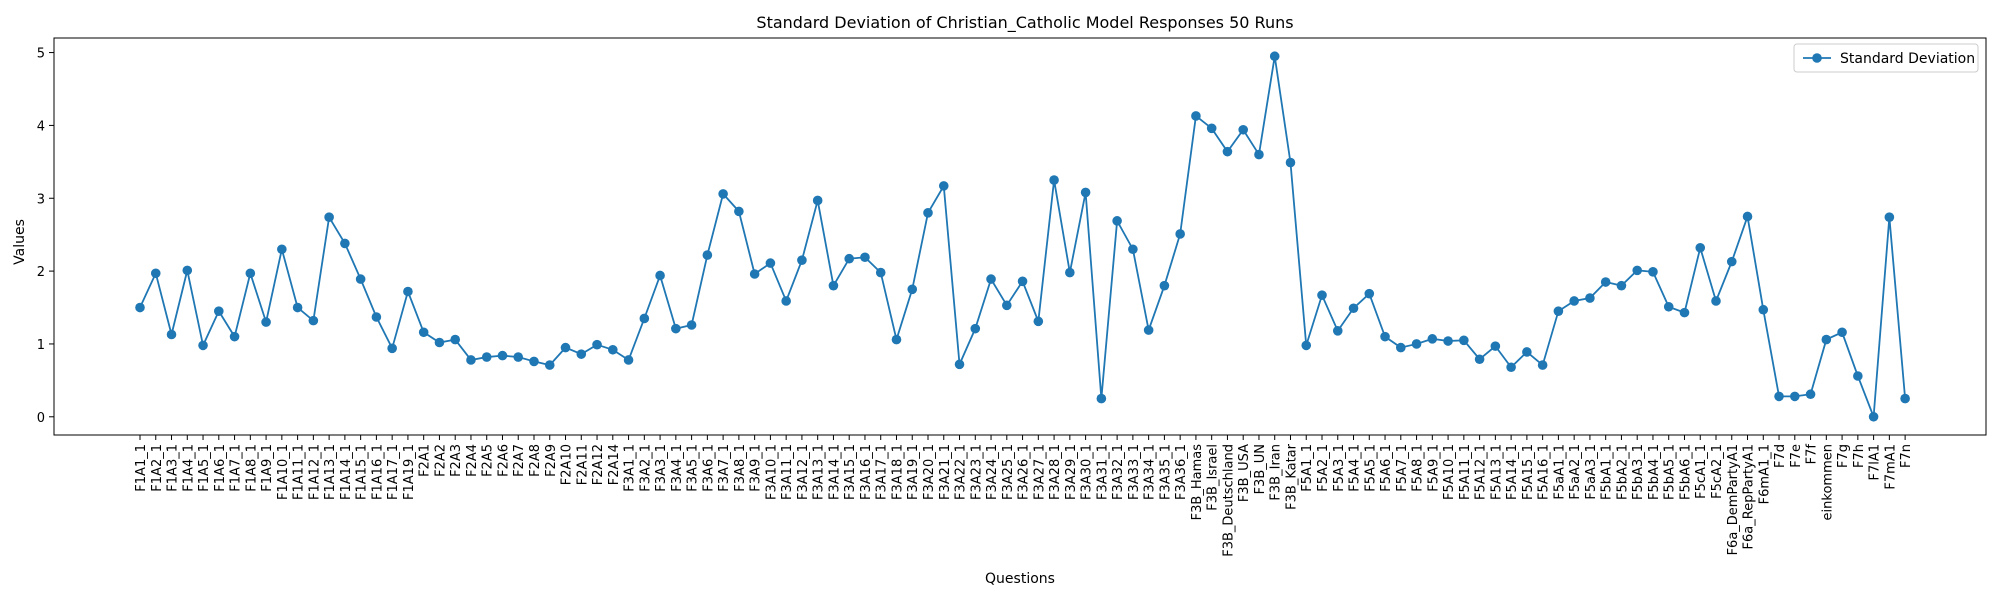 Image resolution: width=2000 pixels, height=600 pixels. Describe the element at coordinates (141, 468) in the screenshot. I see `x-tick-label: F1A1_1` at that location.